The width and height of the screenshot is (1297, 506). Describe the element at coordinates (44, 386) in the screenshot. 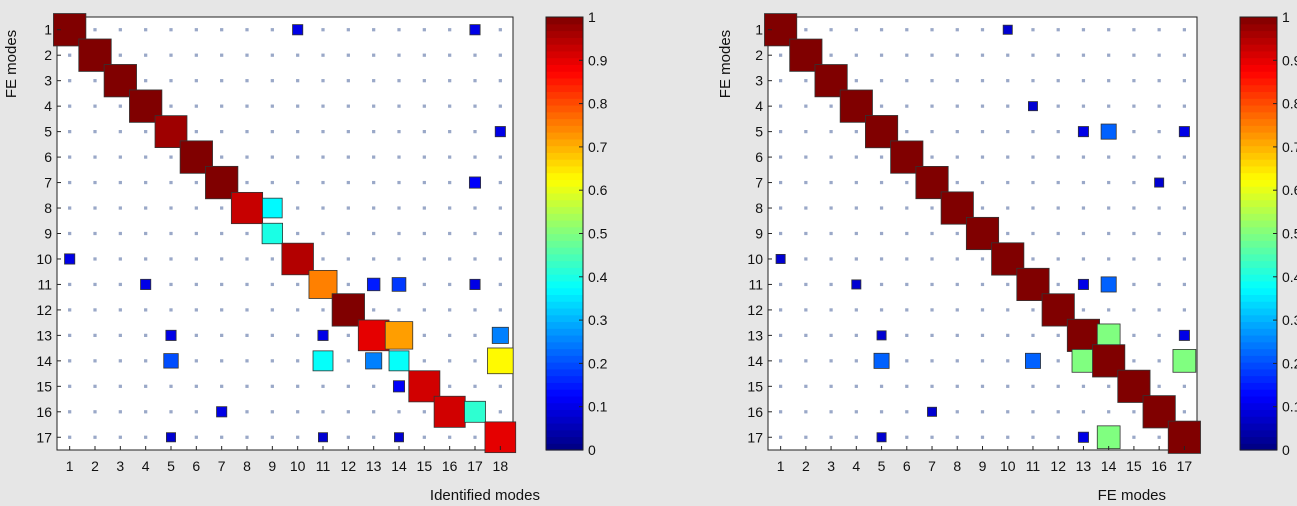

I see `y-tick-label: 15` at that location.